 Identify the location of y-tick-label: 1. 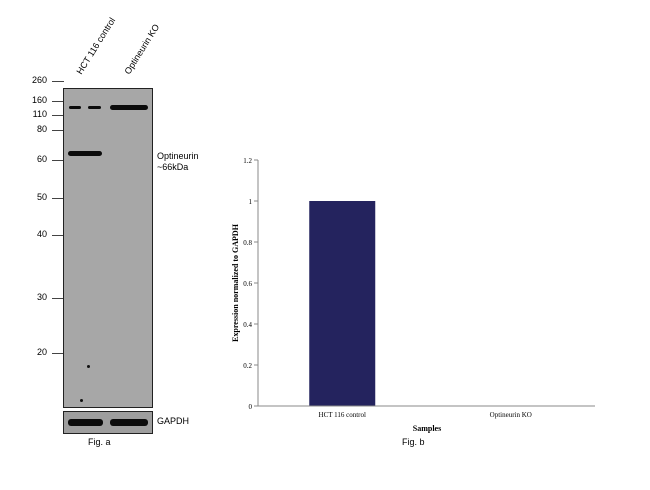
(251, 202).